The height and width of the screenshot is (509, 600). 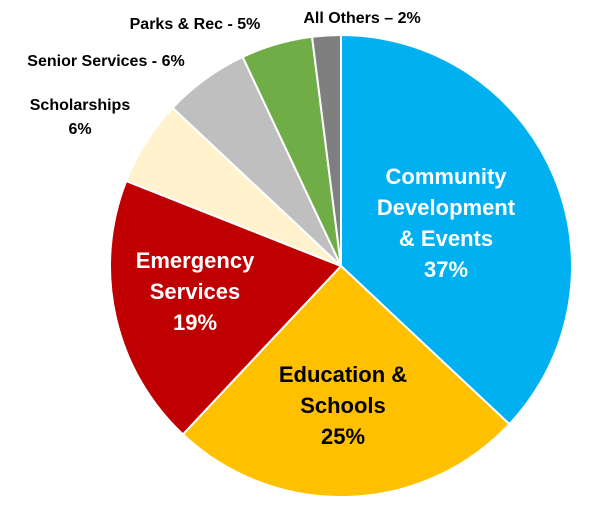 I want to click on slice-label-line: Parks & Rec - 5%, so click(x=195, y=24).